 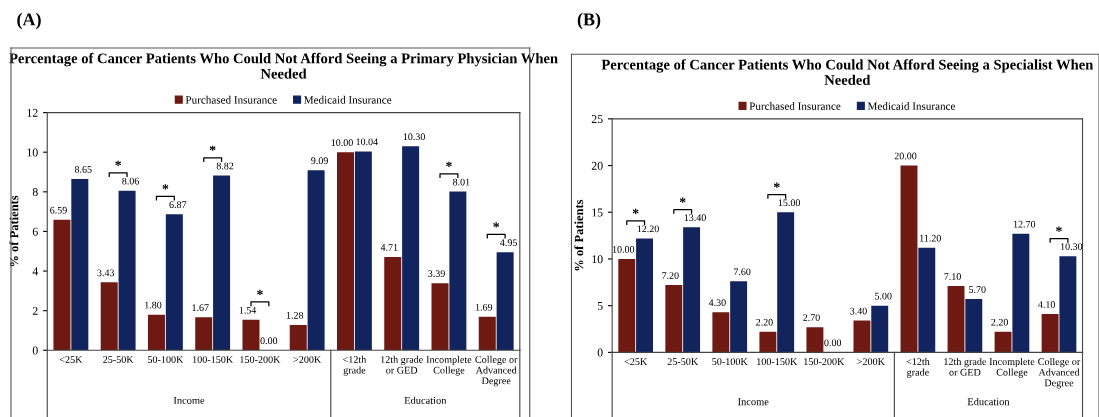 What do you see at coordinates (389, 247) in the screenshot?
I see `data-label: 4.71` at bounding box center [389, 247].